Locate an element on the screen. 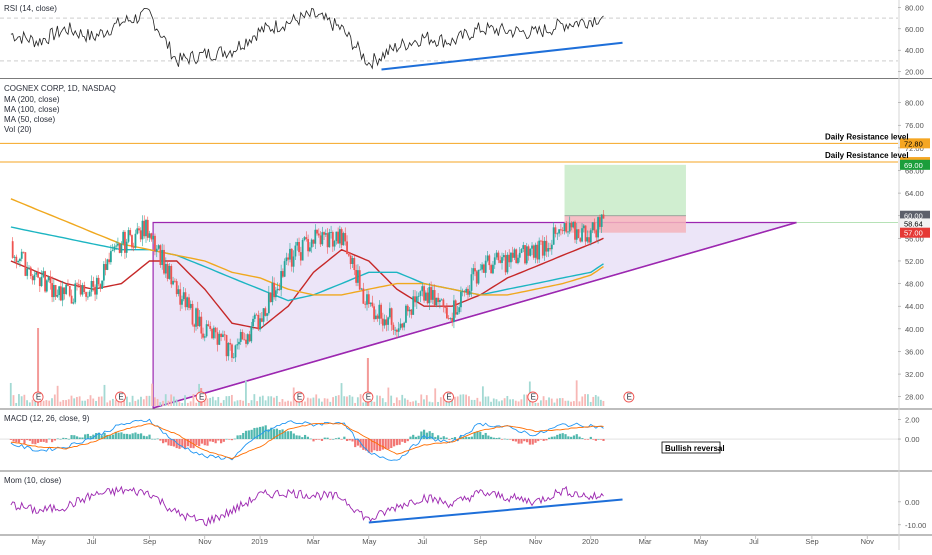 The height and width of the screenshot is (555, 932). x-tick-label: Sep is located at coordinates (480, 541).